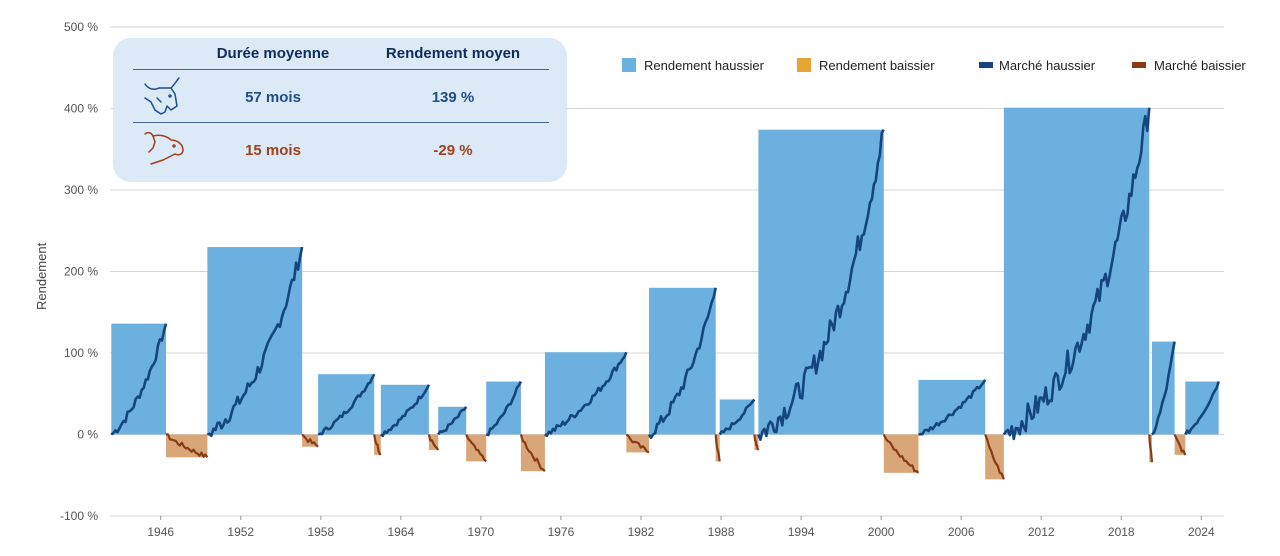  I want to click on y-tick-label: 0 %, so click(87, 435).